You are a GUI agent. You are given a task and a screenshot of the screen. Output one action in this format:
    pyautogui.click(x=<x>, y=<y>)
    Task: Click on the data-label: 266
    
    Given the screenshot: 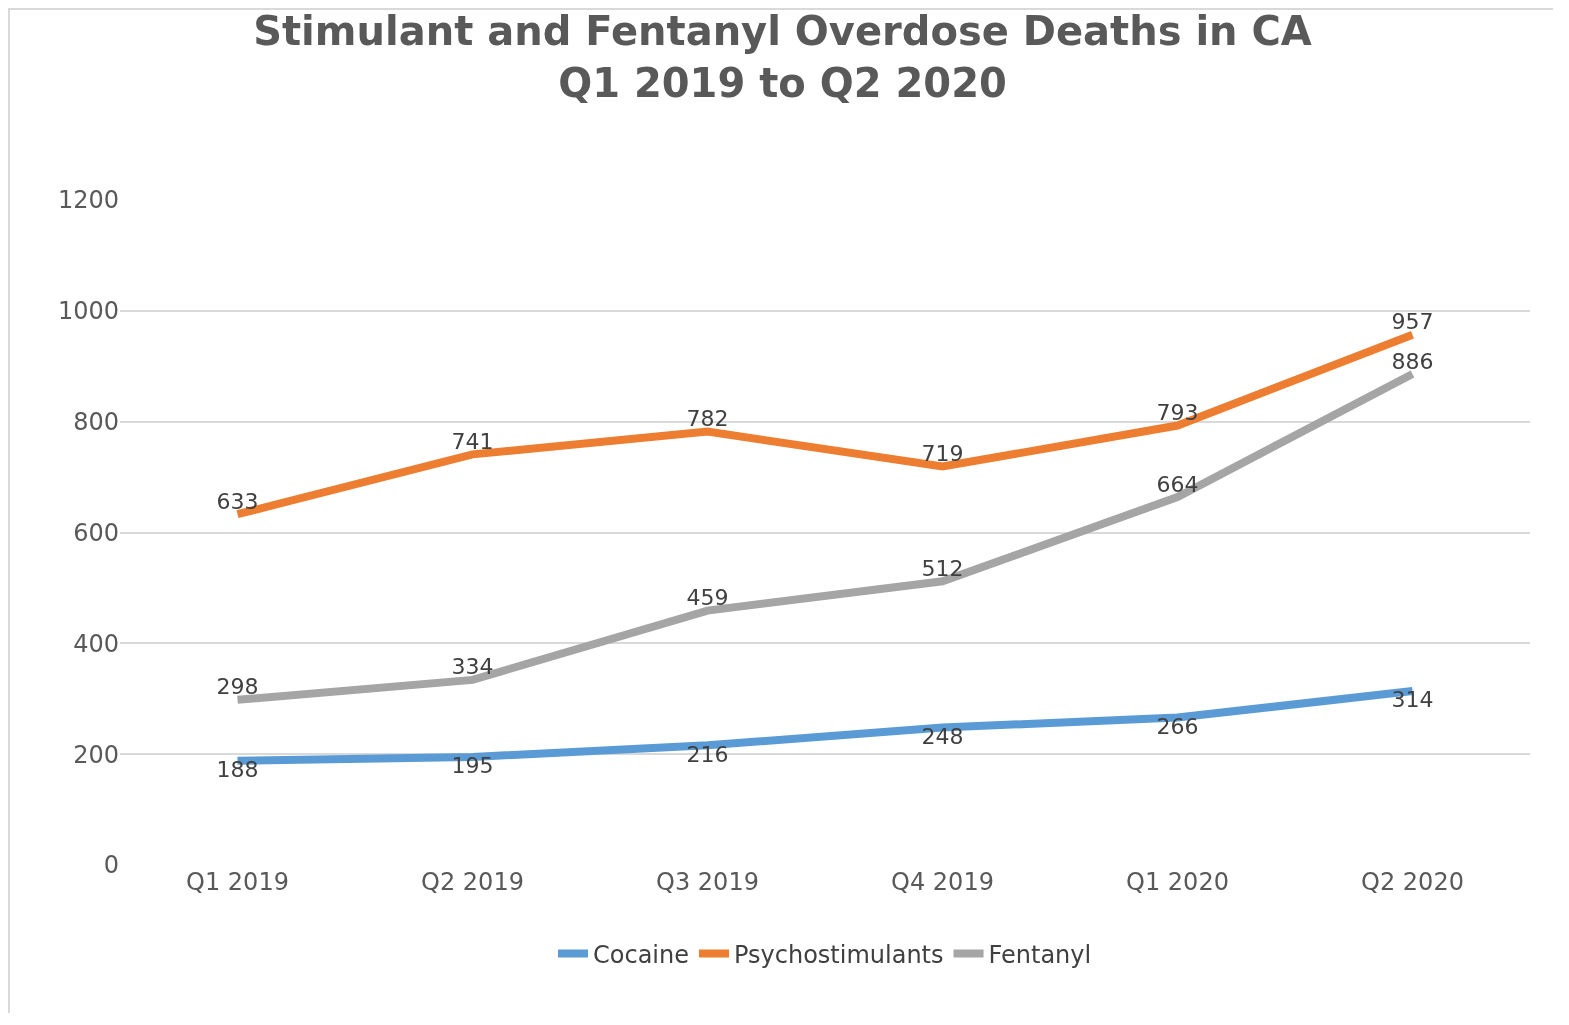 What is the action you would take?
    pyautogui.click(x=1177, y=727)
    